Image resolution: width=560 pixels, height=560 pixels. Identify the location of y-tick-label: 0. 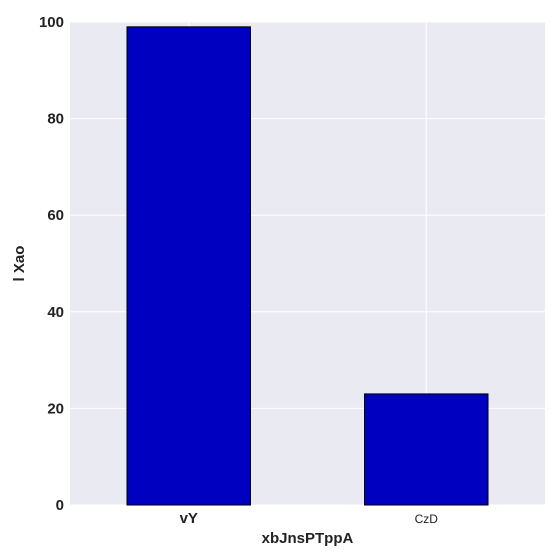
(60, 505).